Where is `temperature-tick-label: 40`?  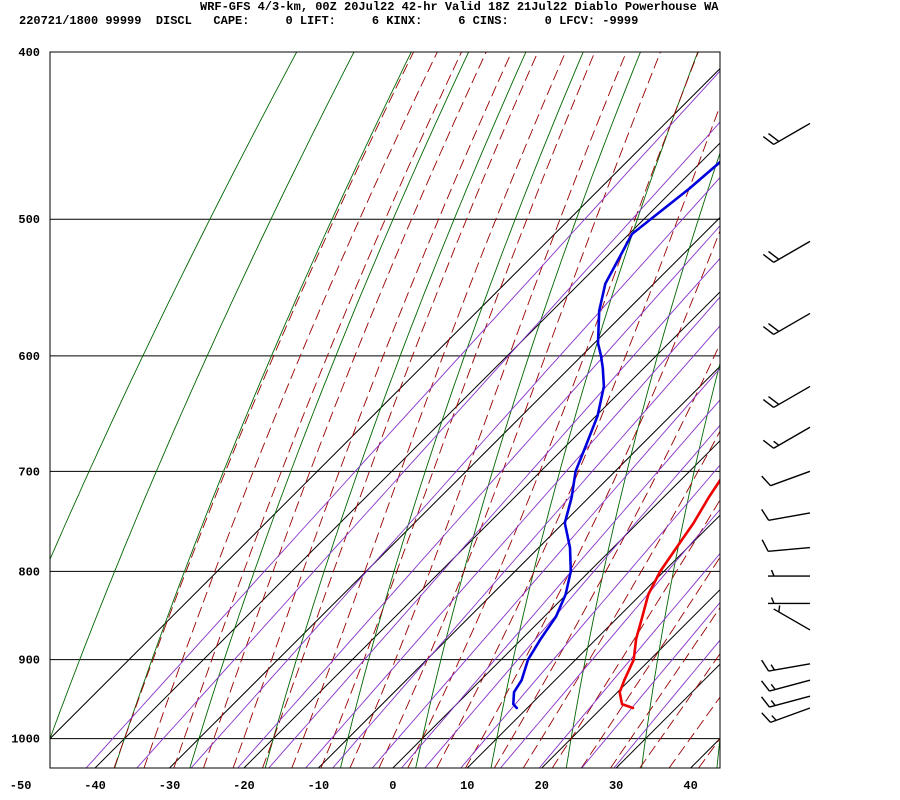
temperature-tick-label: 40 is located at coordinates (690, 786).